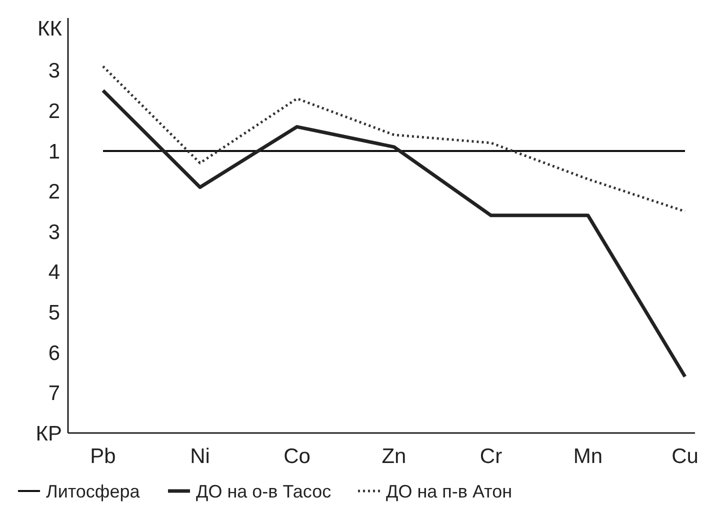  Describe the element at coordinates (54, 394) in the screenshot. I see `y2-tick-label: 7` at that location.